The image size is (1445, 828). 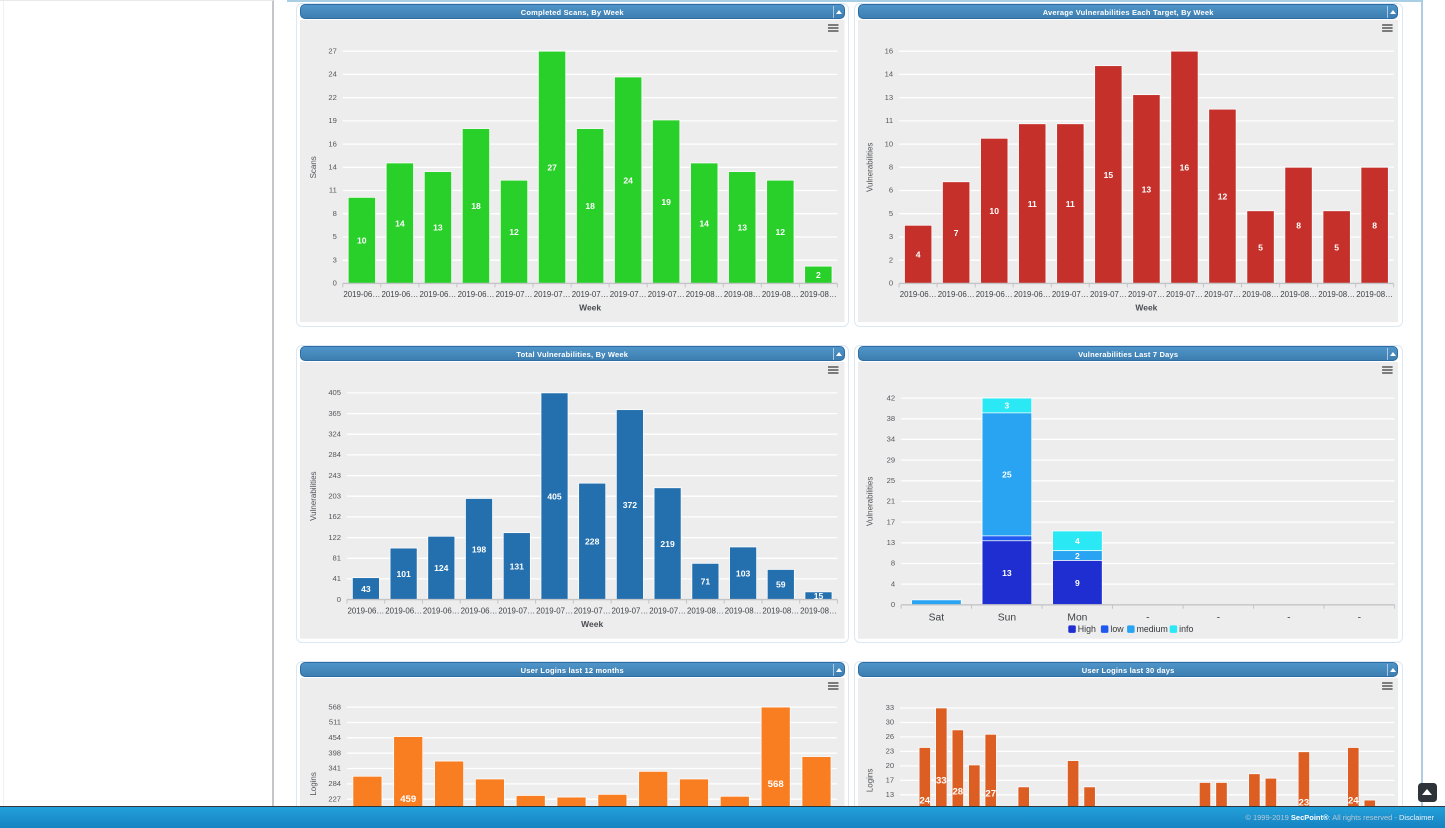 I want to click on svg-text: 324, so click(x=334, y=434).